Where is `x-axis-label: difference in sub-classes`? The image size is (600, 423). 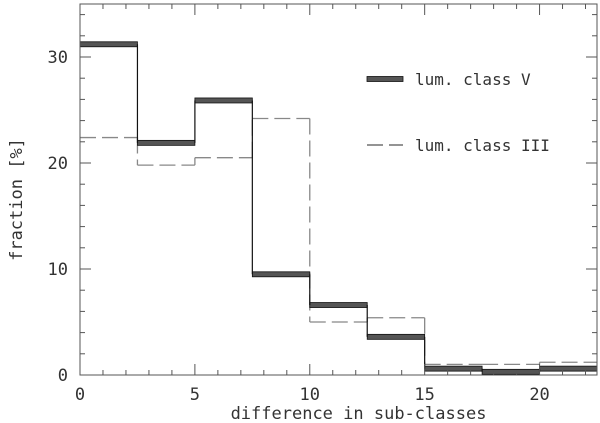
x-axis-label: difference in sub-classes is located at coordinates (359, 413).